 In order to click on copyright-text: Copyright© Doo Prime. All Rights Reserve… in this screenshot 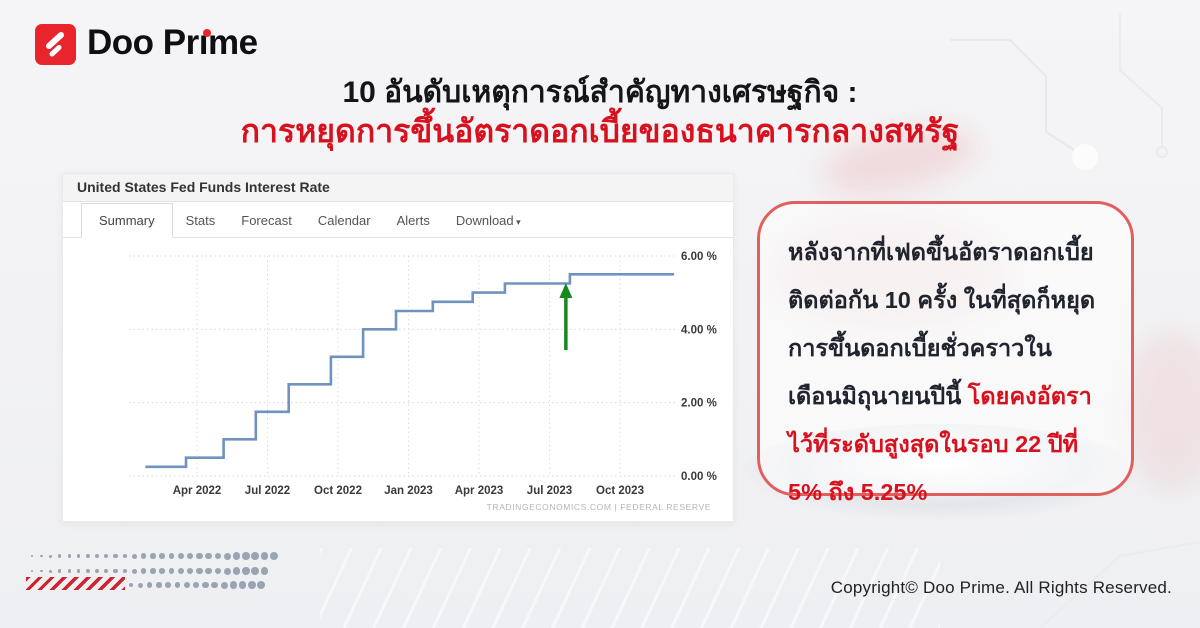, I will do `click(1001, 587)`.